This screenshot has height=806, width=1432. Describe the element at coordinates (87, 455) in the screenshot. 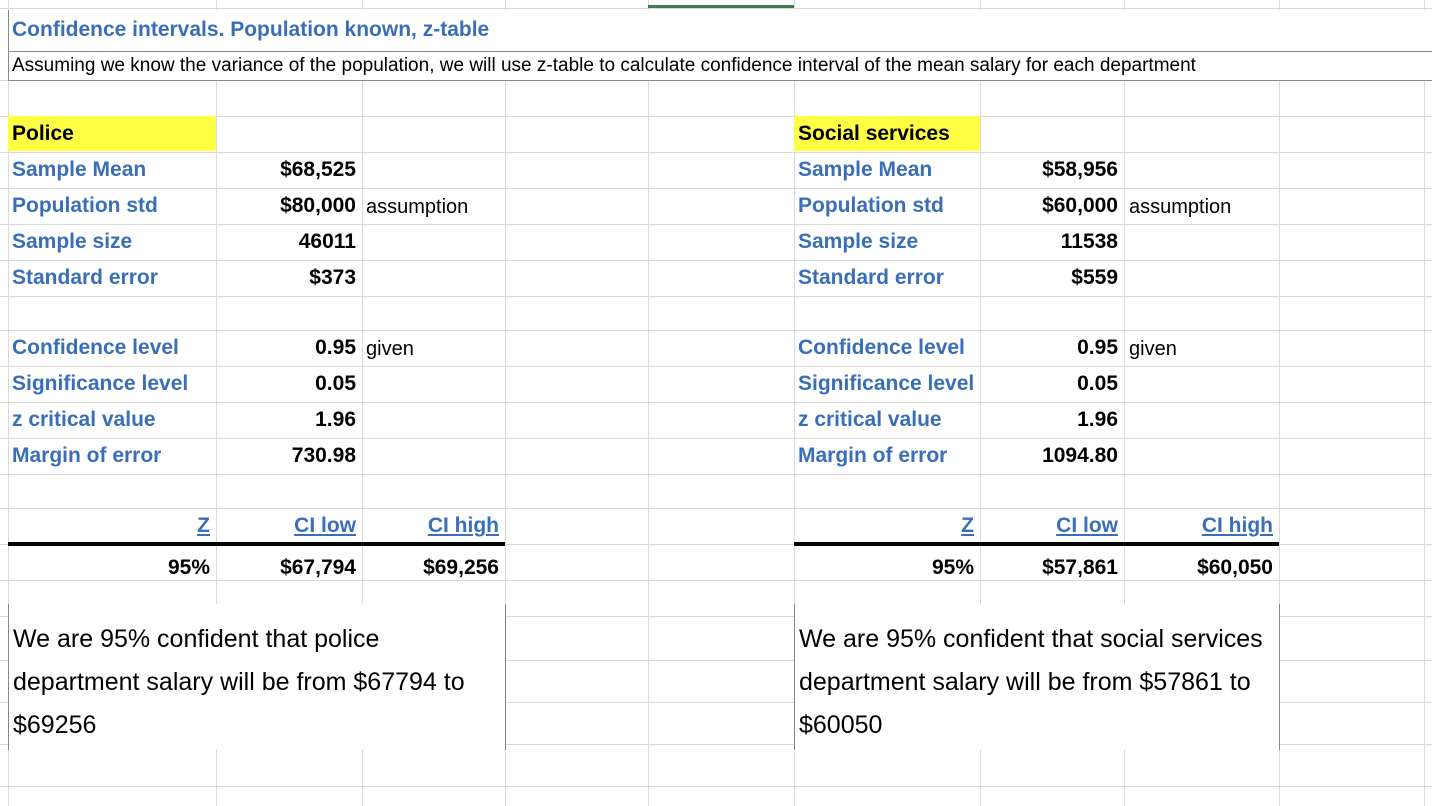

I see `police-label-margin-of-error: Margin of error` at that location.